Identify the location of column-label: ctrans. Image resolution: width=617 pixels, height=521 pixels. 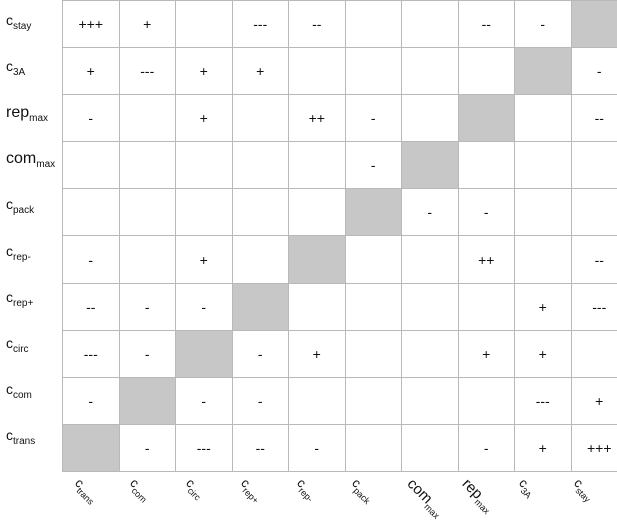
(85, 491).